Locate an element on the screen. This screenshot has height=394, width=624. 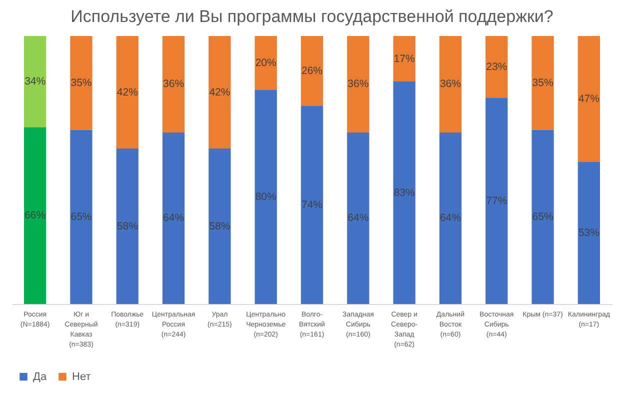
data-label: 17% is located at coordinates (404, 58).